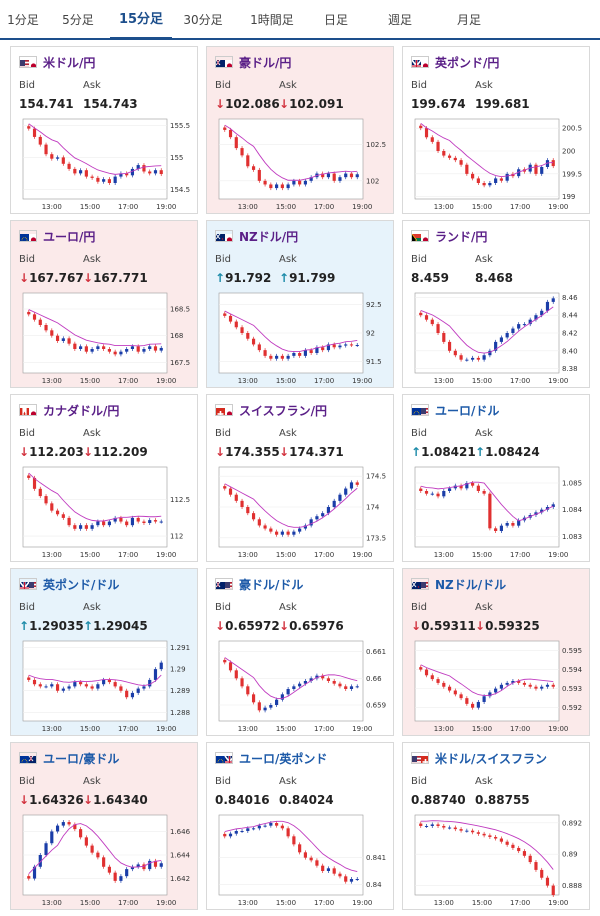 The height and width of the screenshot is (916, 600). I want to click on price-chart: 112.5 112 13:00 15:00 17:00 19:00, so click(105, 514).